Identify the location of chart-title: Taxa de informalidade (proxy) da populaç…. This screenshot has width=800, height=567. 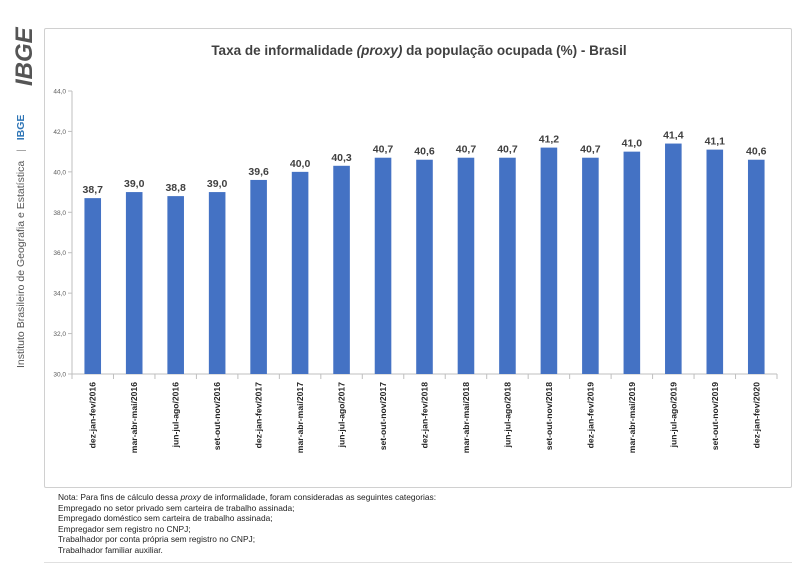
(418, 50).